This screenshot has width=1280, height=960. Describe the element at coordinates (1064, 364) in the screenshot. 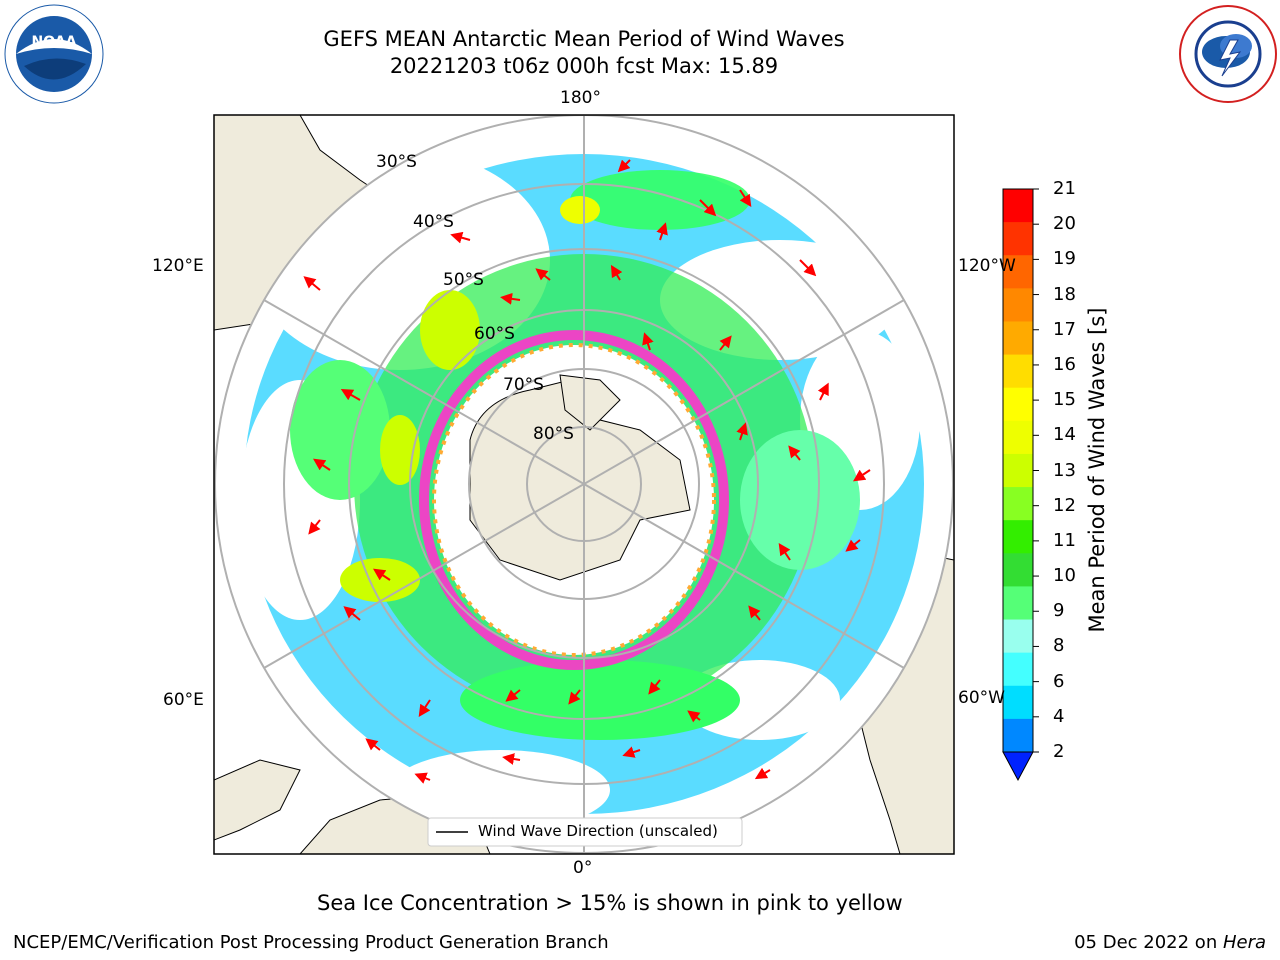

I see `colorbar-tick-label: 16` at that location.